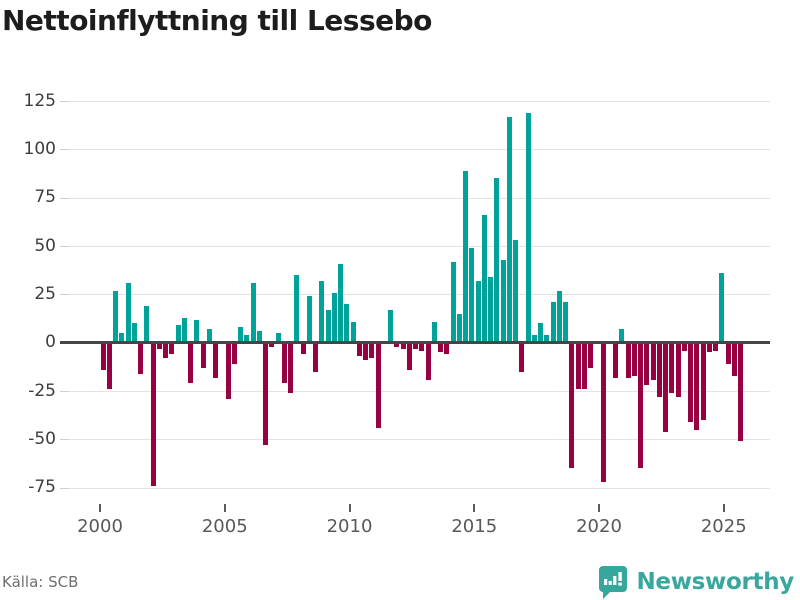 The height and width of the screenshot is (600, 800). What do you see at coordinates (45, 197) in the screenshot?
I see `y-axis-label: 75` at bounding box center [45, 197].